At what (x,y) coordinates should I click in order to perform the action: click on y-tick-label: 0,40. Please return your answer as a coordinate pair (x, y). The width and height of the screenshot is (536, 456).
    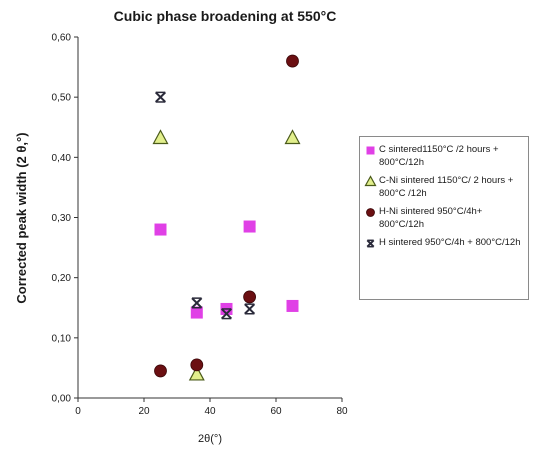
    Looking at the image, I should click on (62, 158).